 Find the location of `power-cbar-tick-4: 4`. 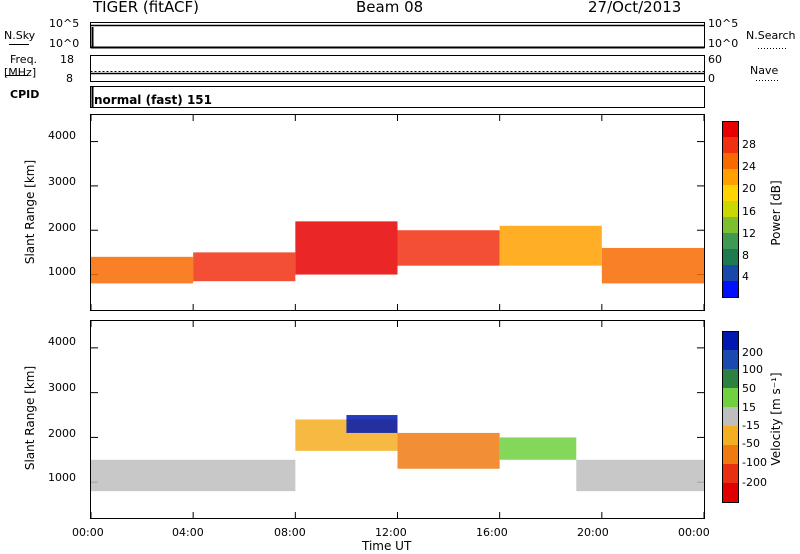

power-cbar-tick-4: 4 is located at coordinates (745, 276).